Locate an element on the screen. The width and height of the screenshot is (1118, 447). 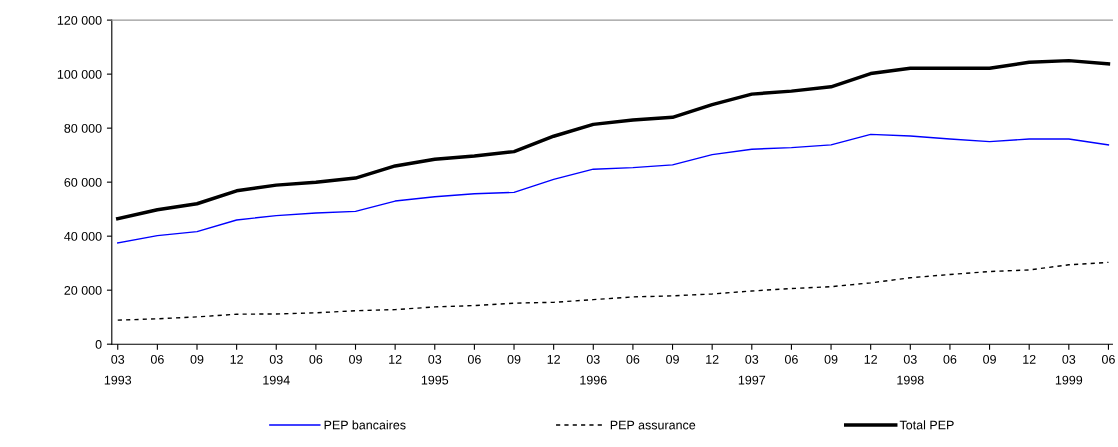
legend-label: PEP assurance is located at coordinates (653, 425).